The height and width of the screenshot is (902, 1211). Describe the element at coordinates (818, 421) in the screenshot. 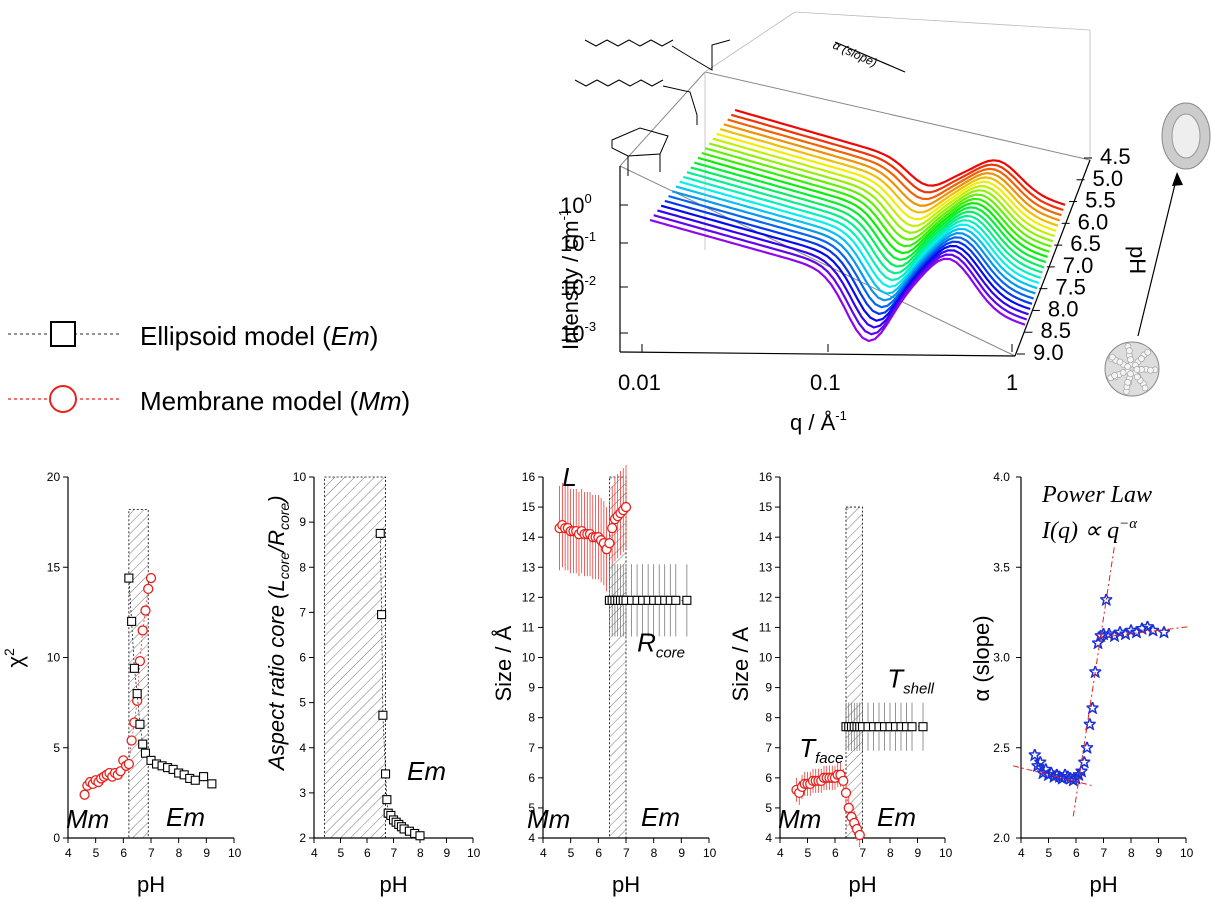

I see `top-xlabel: q / Å-1` at that location.